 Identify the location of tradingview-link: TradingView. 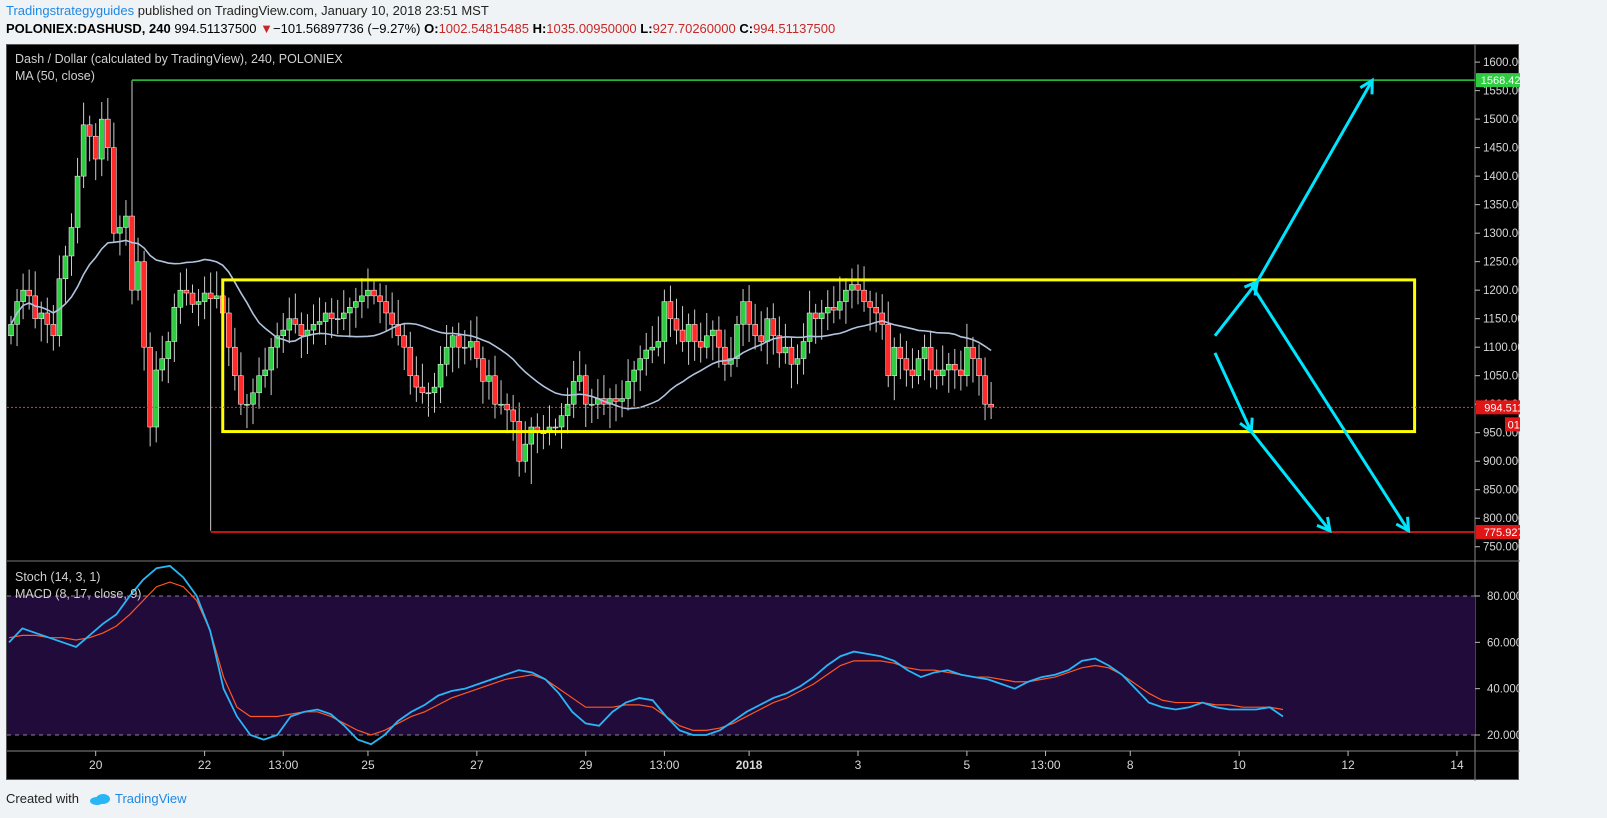
(150, 798).